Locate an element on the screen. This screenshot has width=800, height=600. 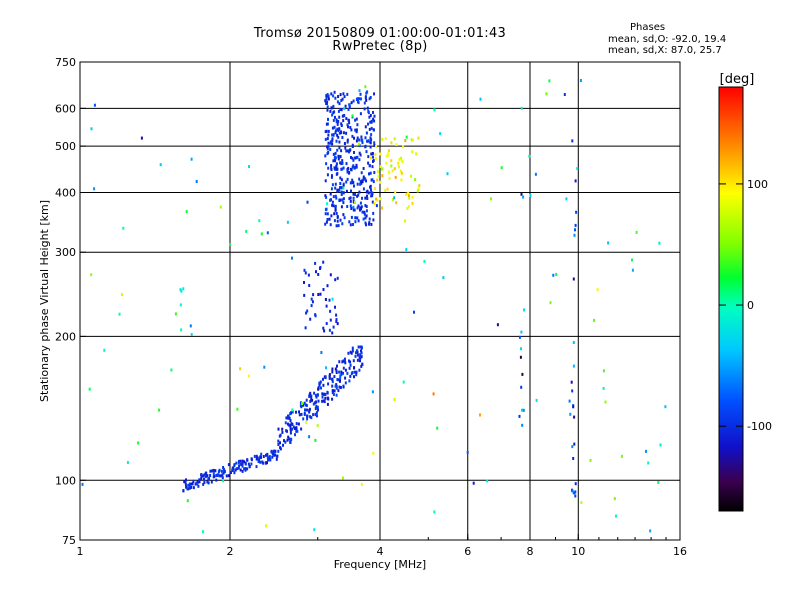
colorbar-tick-label: -100 is located at coordinates (759, 426).